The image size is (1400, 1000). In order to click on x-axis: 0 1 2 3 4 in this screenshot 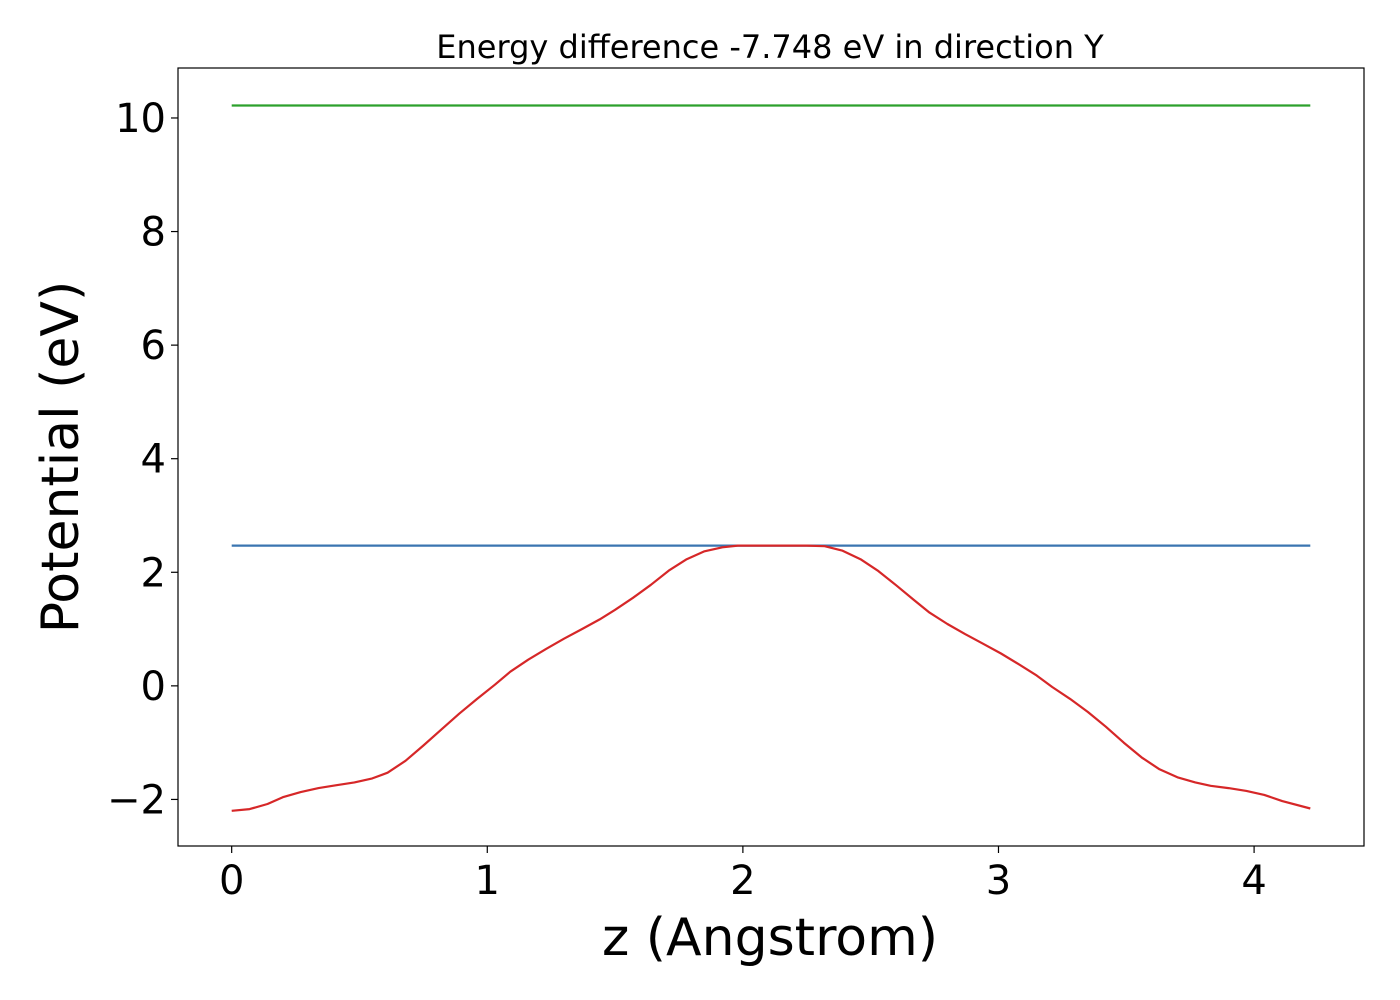, I will do `click(743, 875)`.